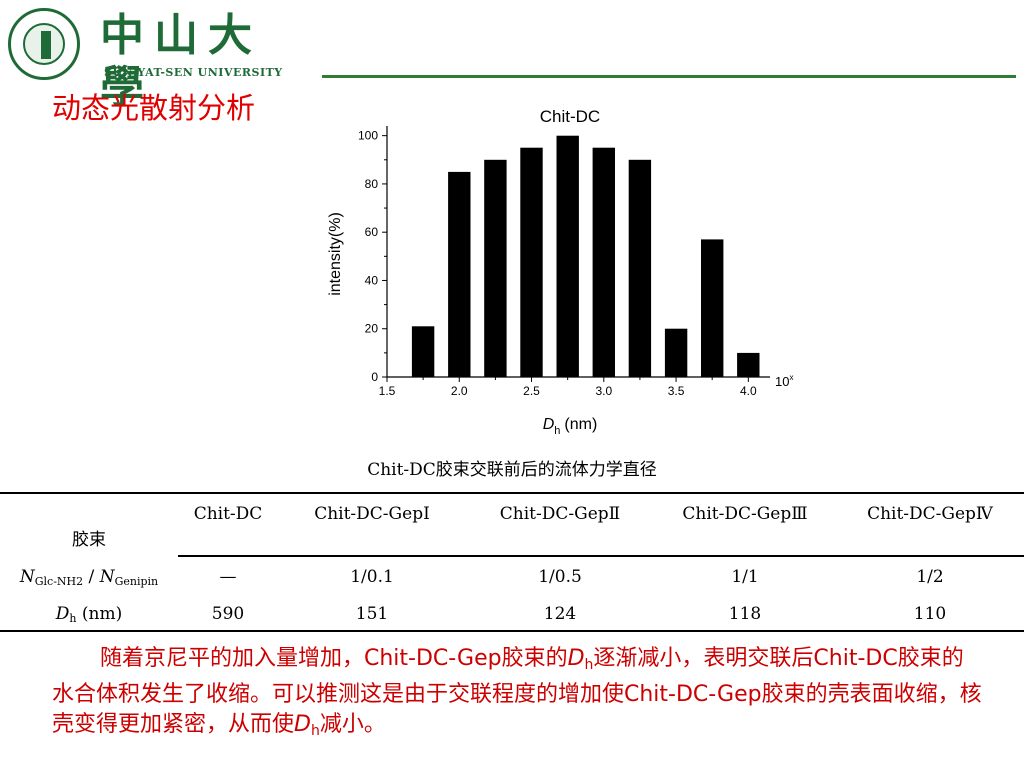 This screenshot has width=1024, height=768. Describe the element at coordinates (372, 232) in the screenshot. I see `y-tick-label: 60` at that location.